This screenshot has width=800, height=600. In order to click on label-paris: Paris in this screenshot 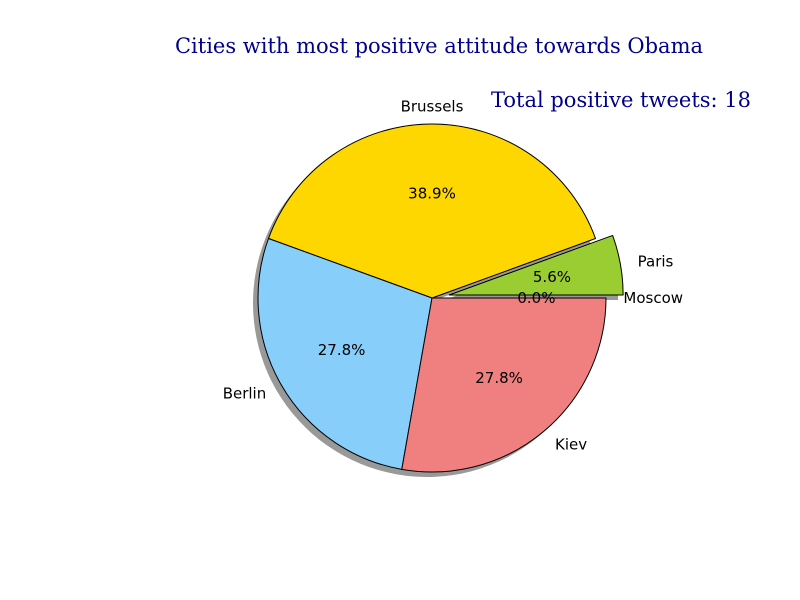, I will do `click(656, 262)`.